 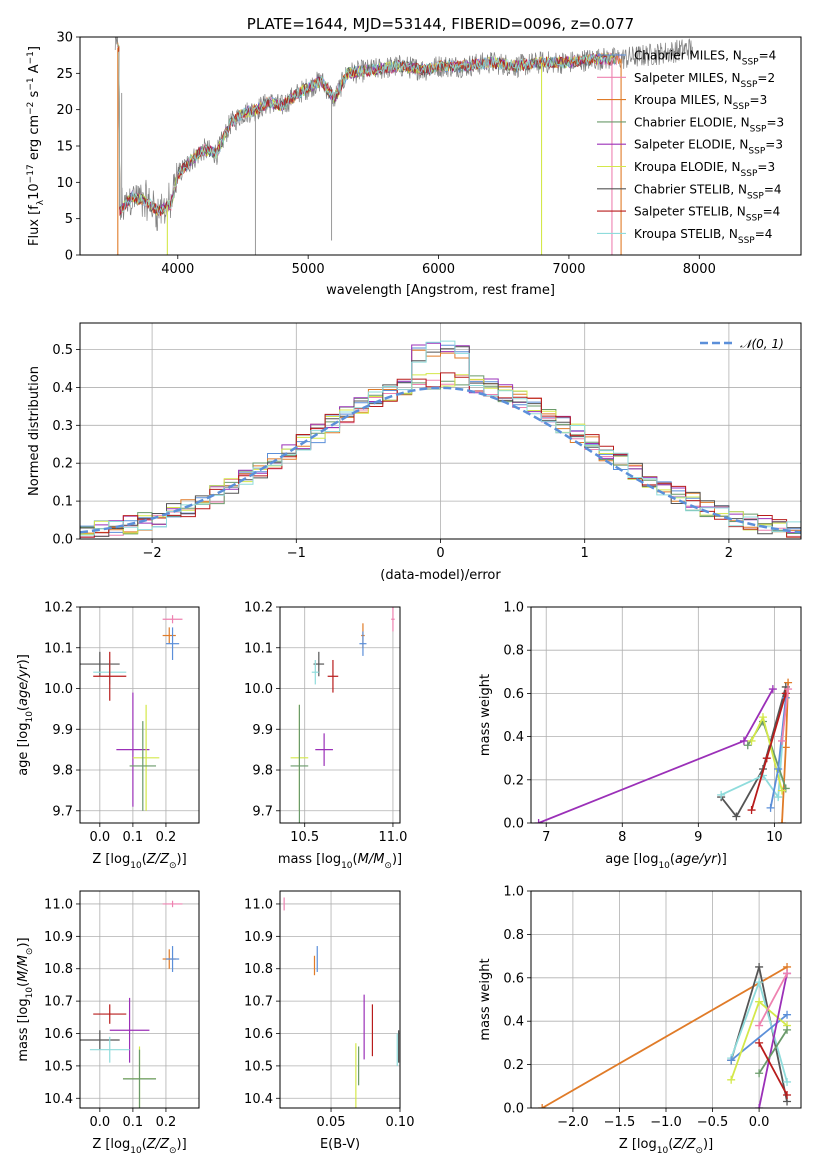 I want to click on label-part: Salpeter MILES, N, so click(x=687, y=78).